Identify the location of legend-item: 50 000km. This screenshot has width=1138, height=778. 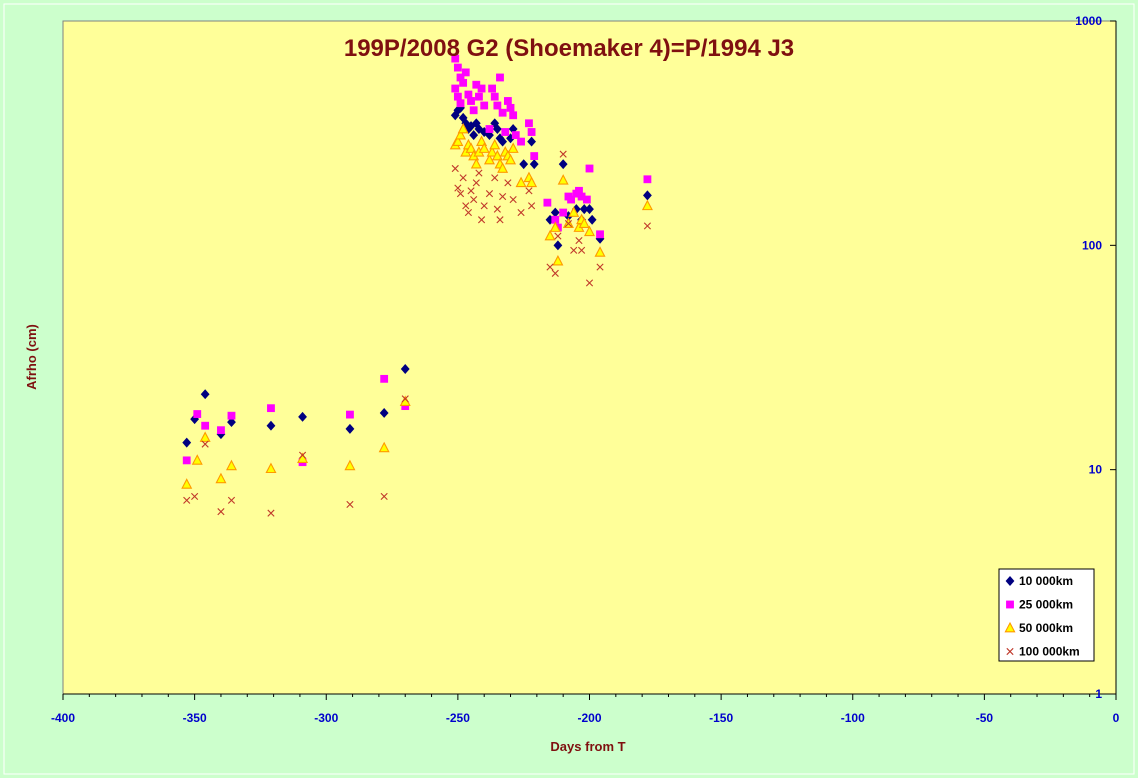
(1038, 628).